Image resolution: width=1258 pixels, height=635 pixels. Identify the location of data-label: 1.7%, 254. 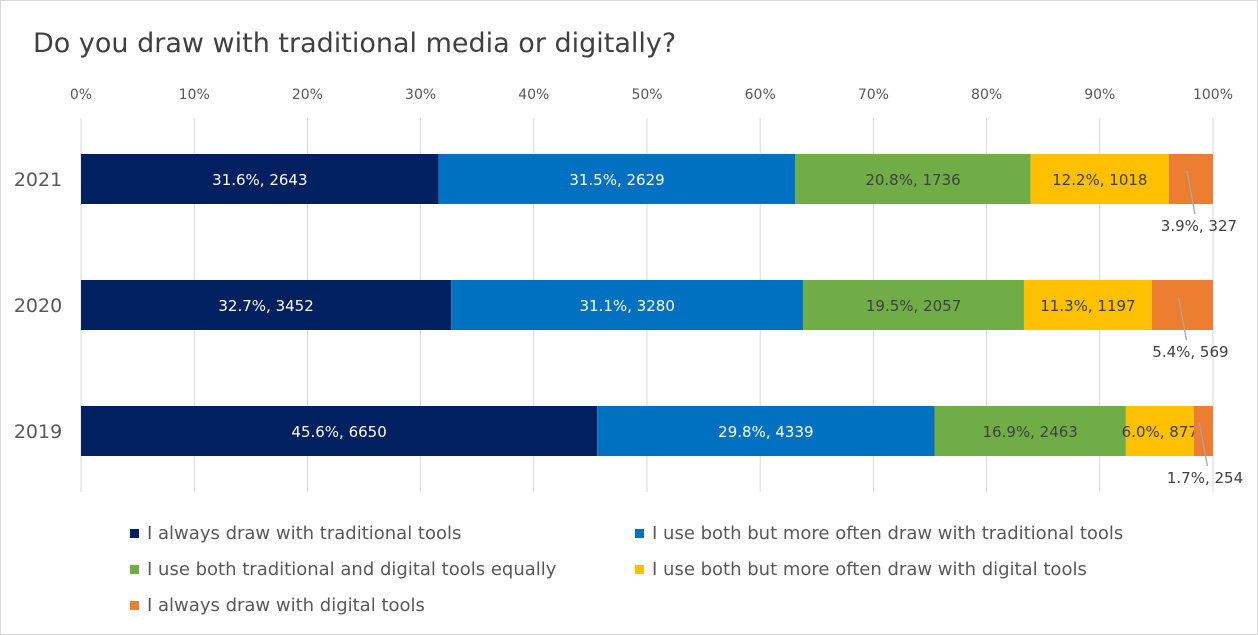
(1205, 478).